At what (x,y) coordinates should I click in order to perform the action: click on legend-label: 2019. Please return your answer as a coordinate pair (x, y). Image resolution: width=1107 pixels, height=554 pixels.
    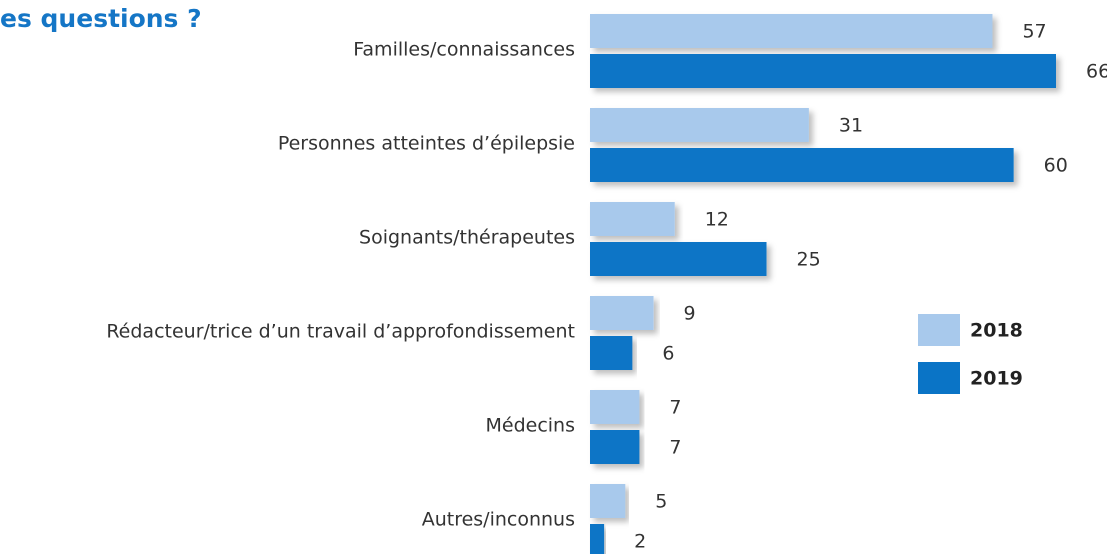
    Looking at the image, I should click on (996, 379).